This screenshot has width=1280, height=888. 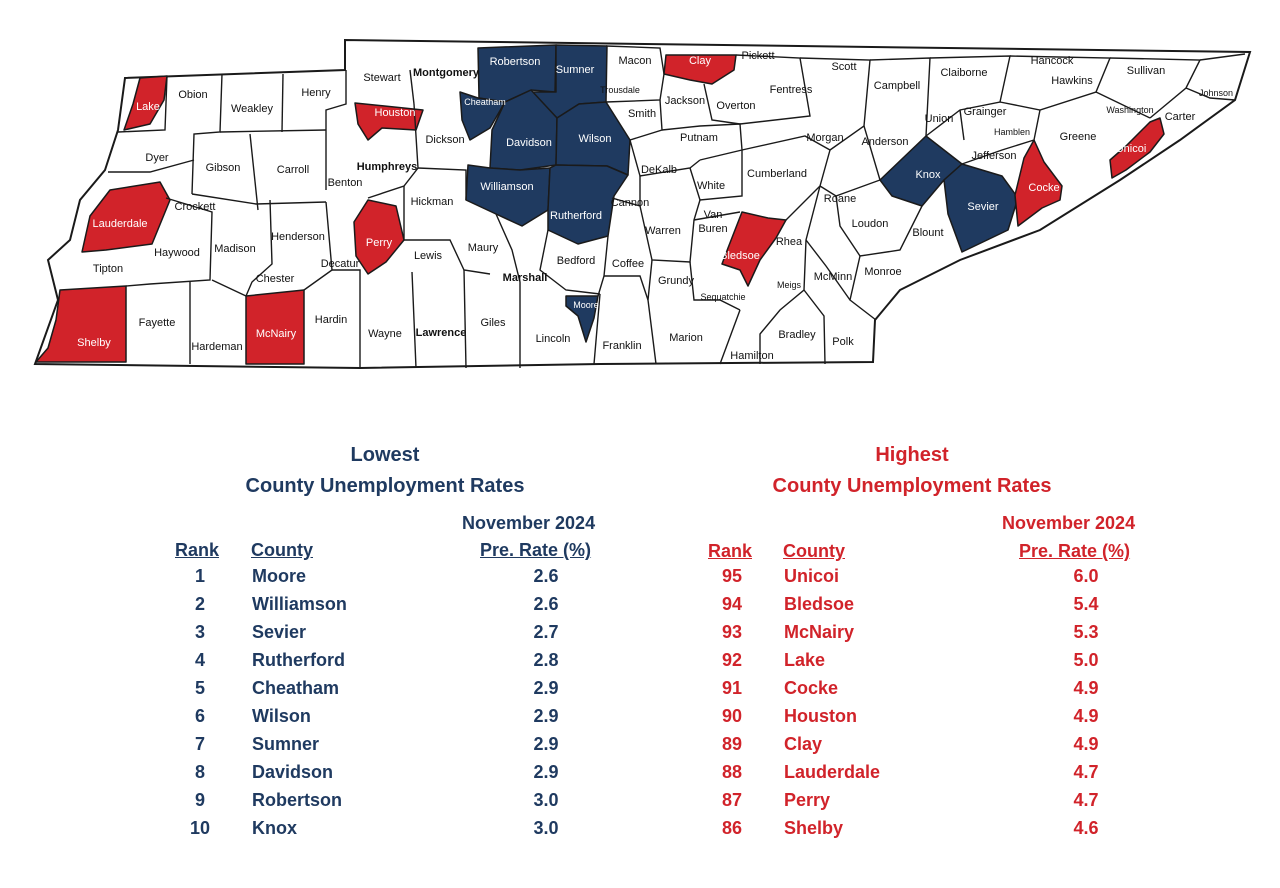 What do you see at coordinates (870, 224) in the screenshot?
I see `county-label-loudon: Loudon` at bounding box center [870, 224].